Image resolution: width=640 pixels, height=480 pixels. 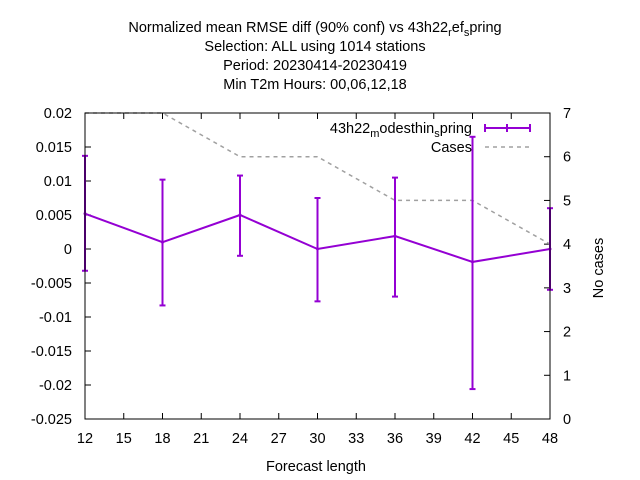 What do you see at coordinates (317, 439) in the screenshot?
I see `x-tick-label: 30` at bounding box center [317, 439].